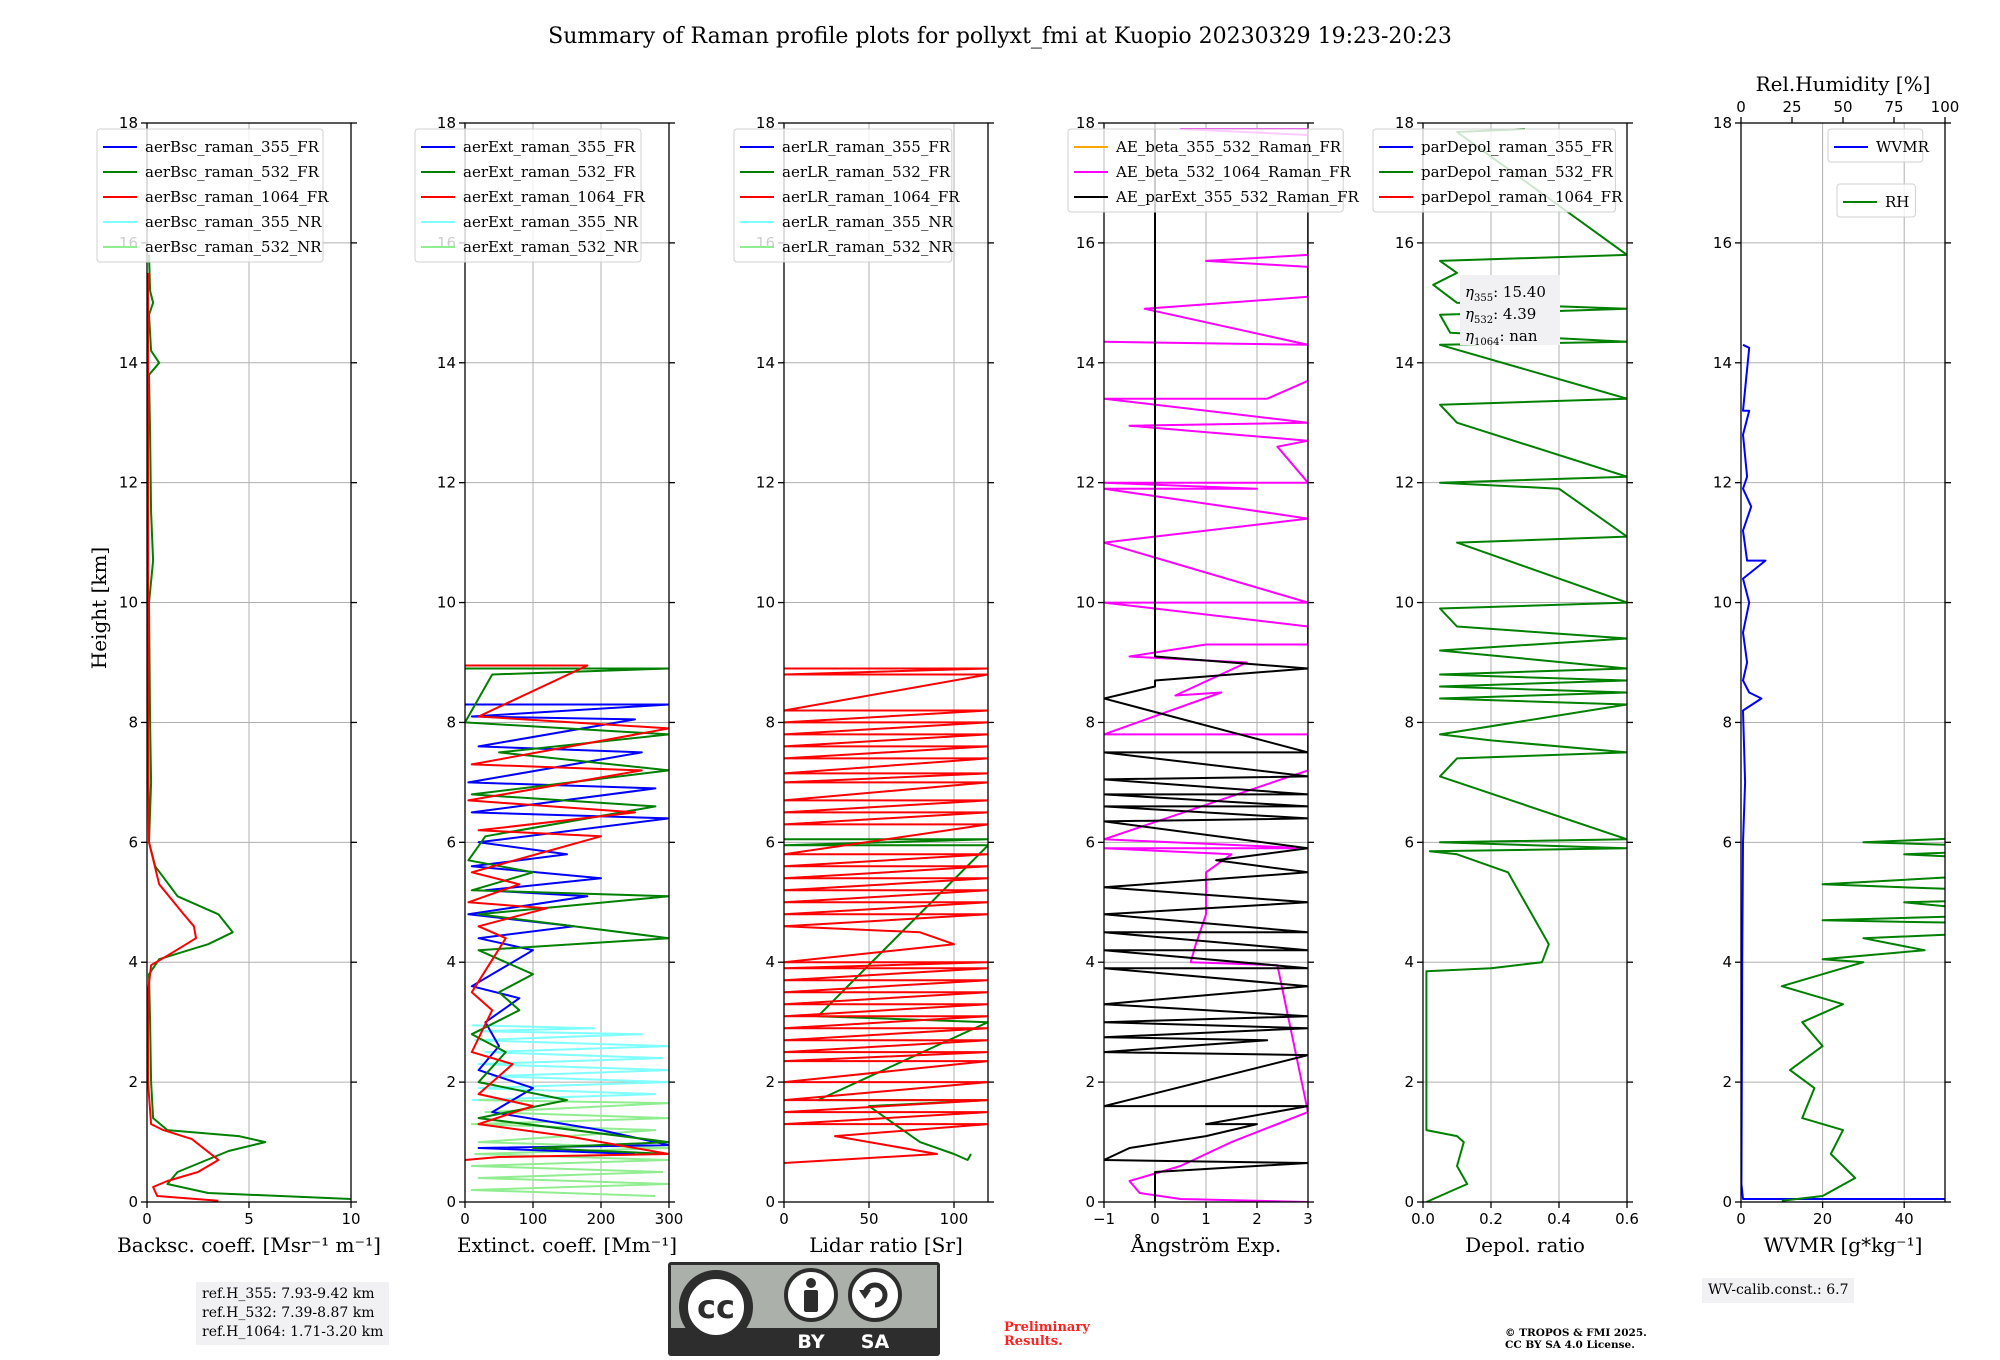  Describe the element at coordinates (232, 172) in the screenshot. I see `legend-label: aerBsc_raman_532_FR` at that location.